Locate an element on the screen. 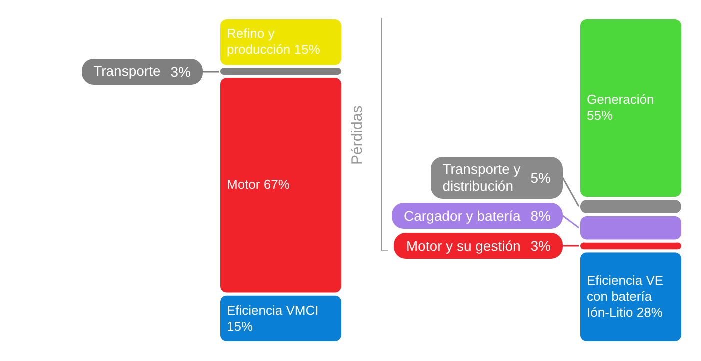 The image size is (701, 361). data-label: 28% is located at coordinates (649, 312).